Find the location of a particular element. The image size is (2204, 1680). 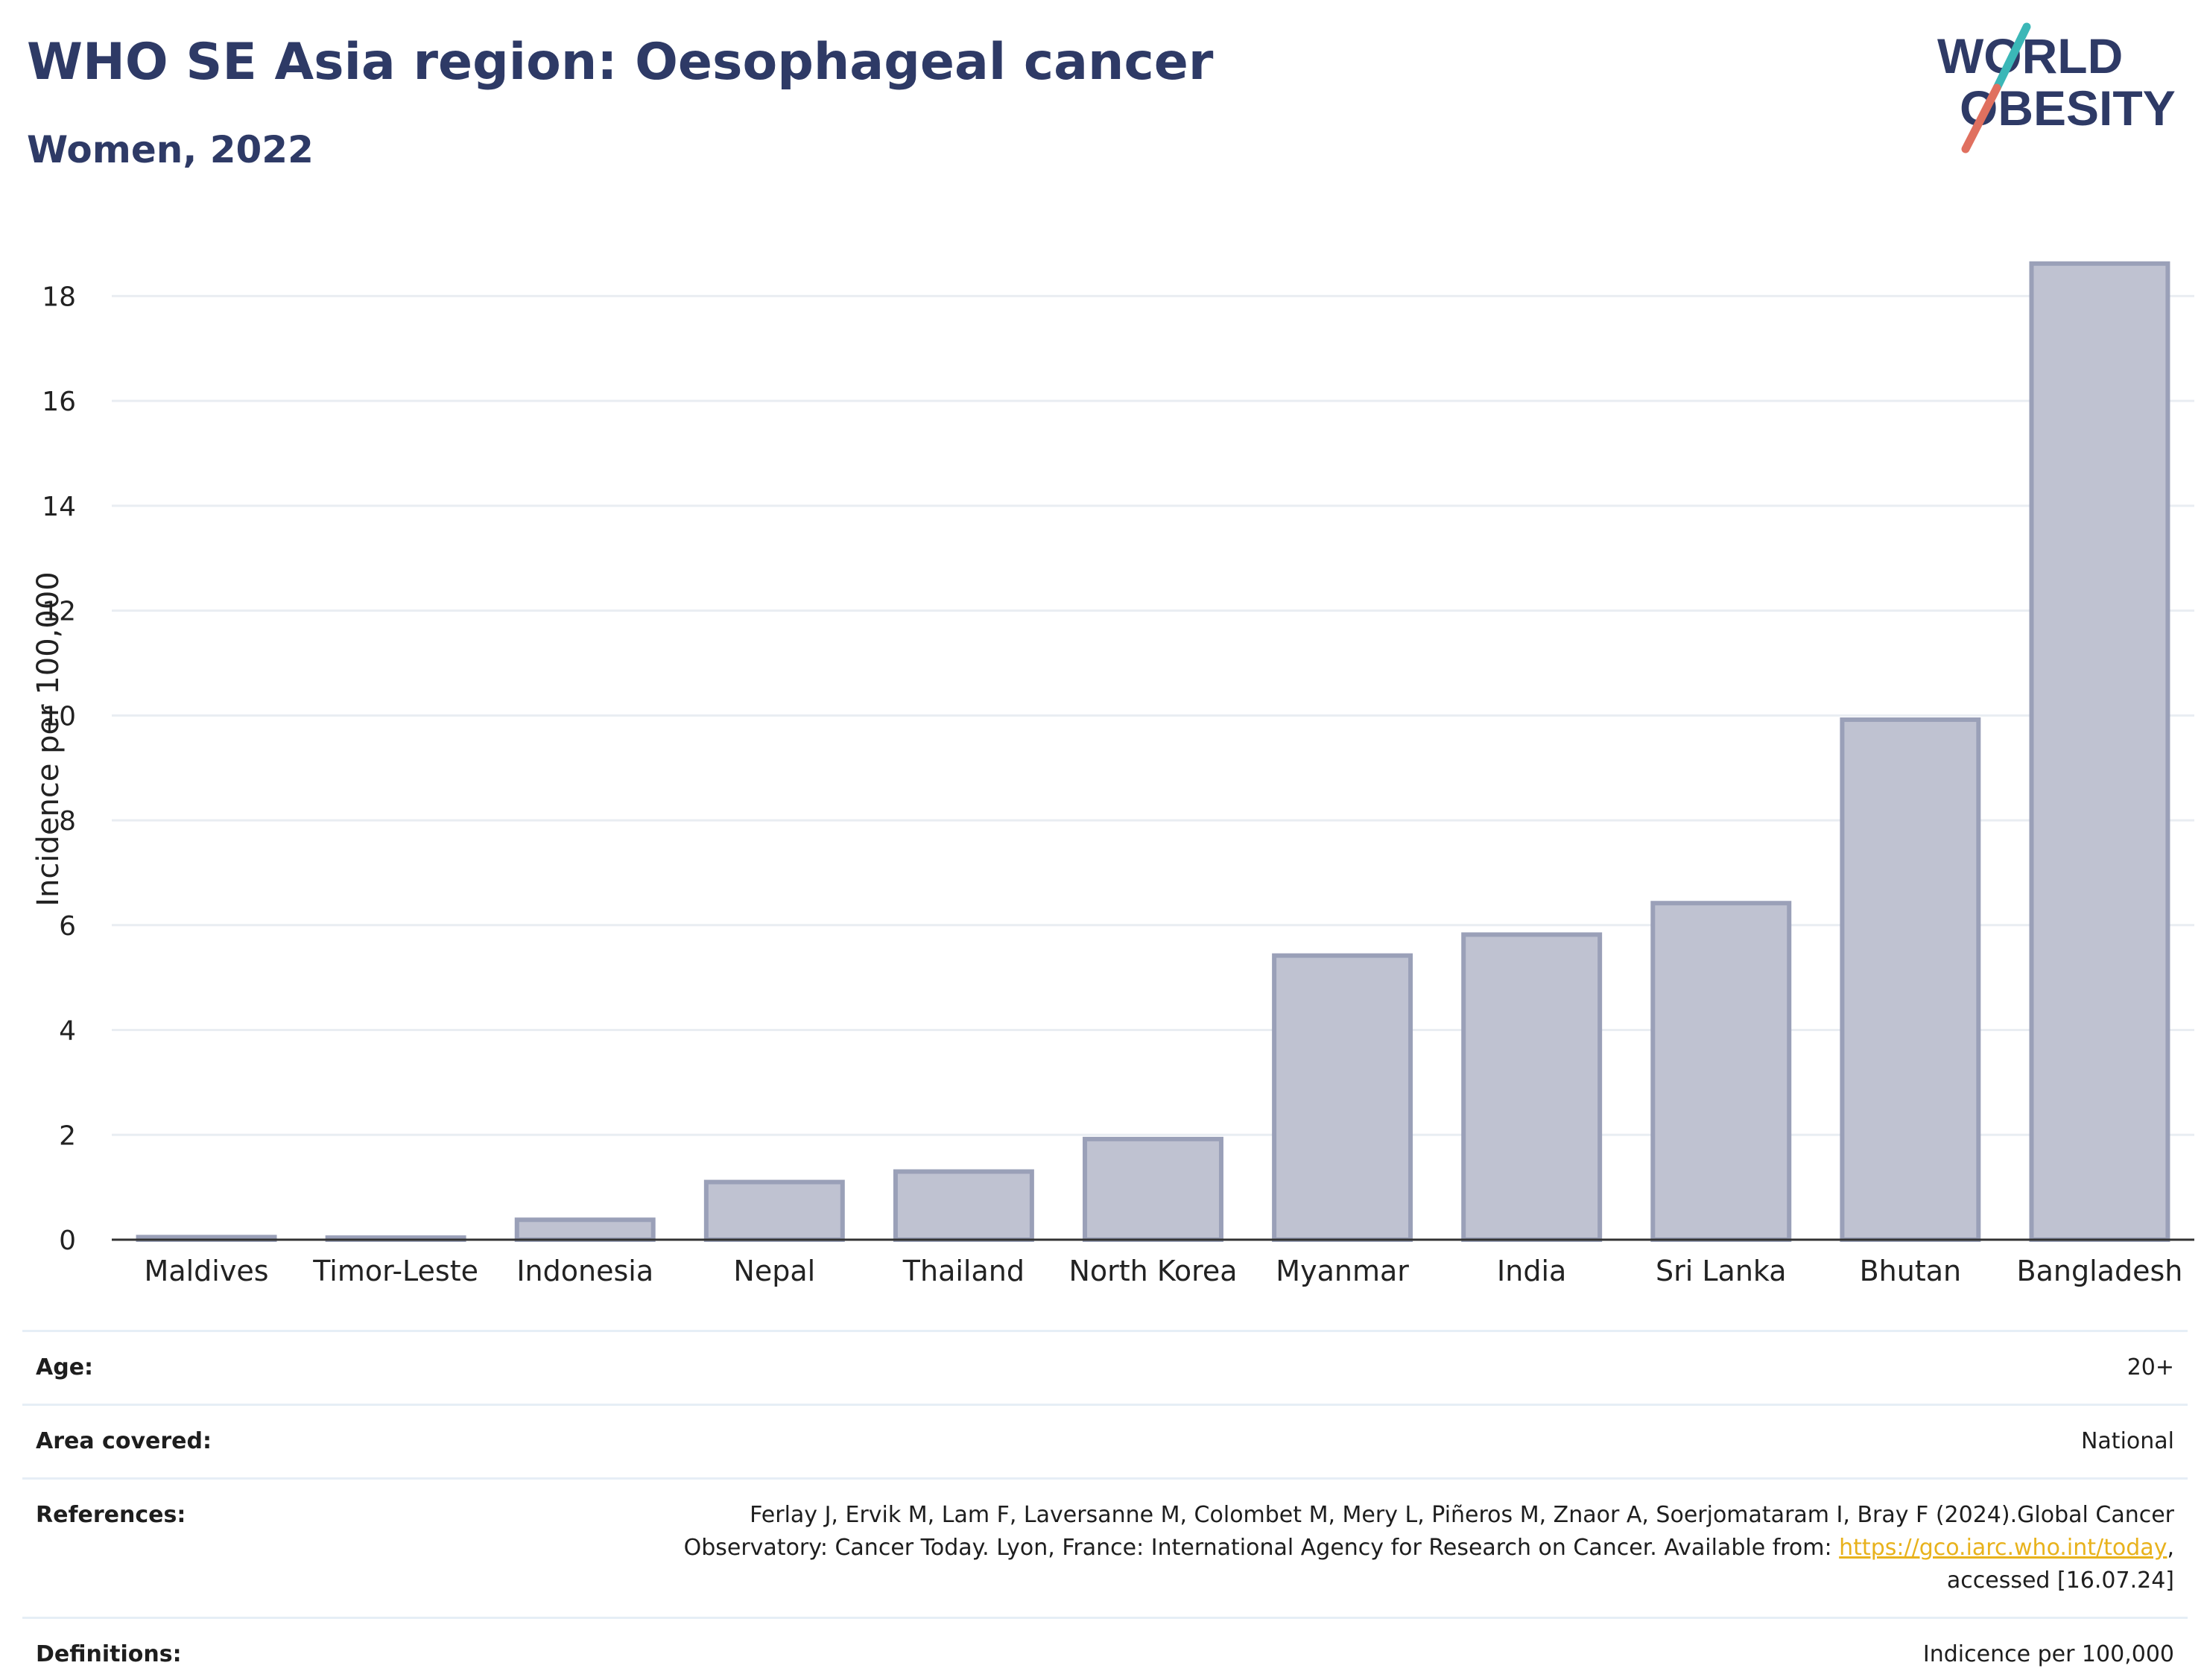

age-label: Age: is located at coordinates (65, 1367).